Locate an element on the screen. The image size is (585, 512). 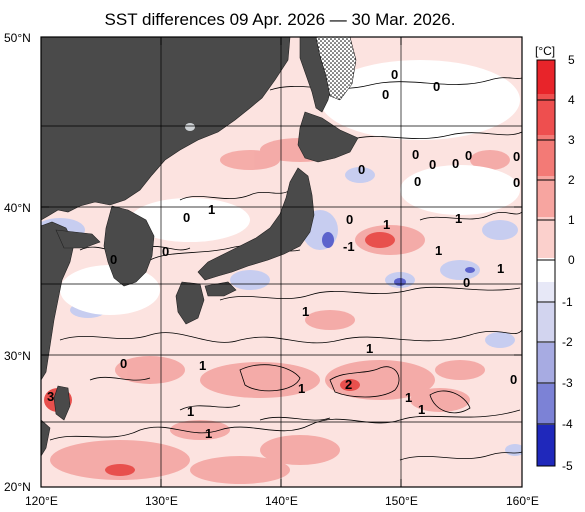
land-south-china is located at coordinates (46, 438).